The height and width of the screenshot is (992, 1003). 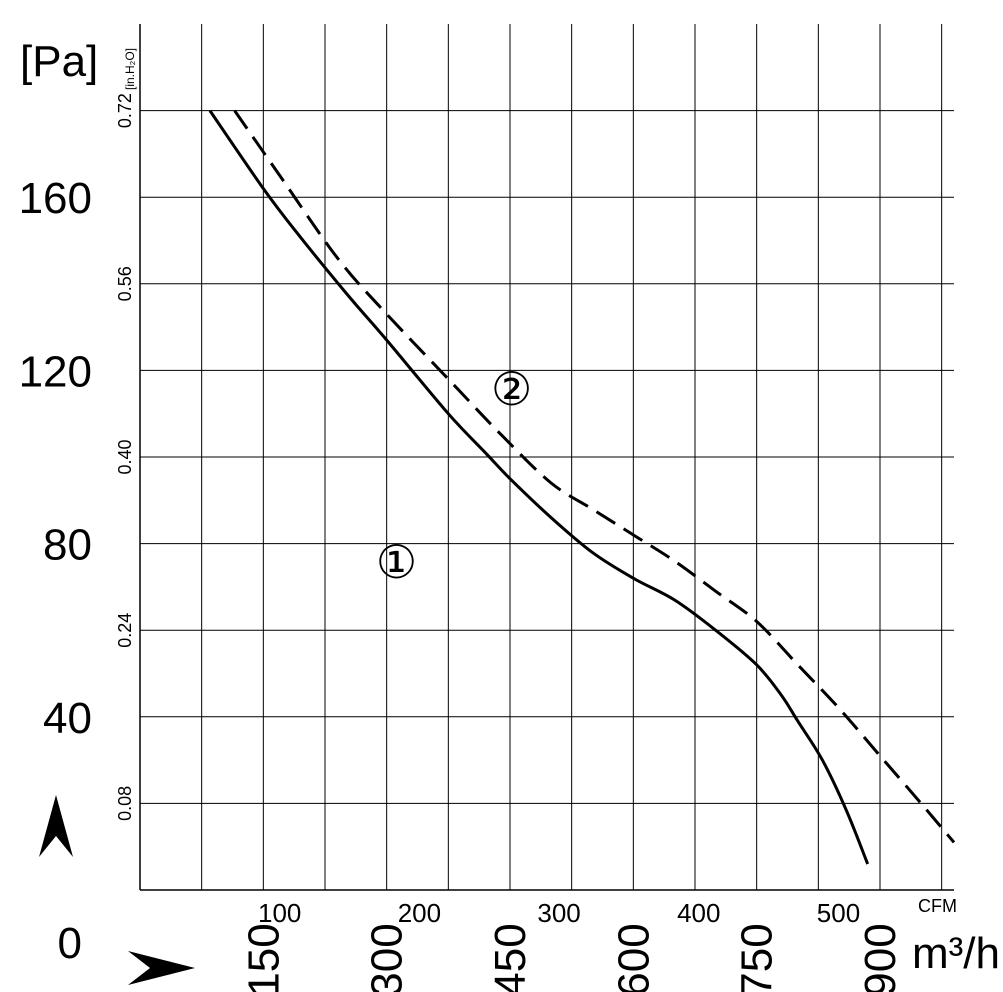 I want to click on pa-tick-label: 120, so click(x=55, y=371).